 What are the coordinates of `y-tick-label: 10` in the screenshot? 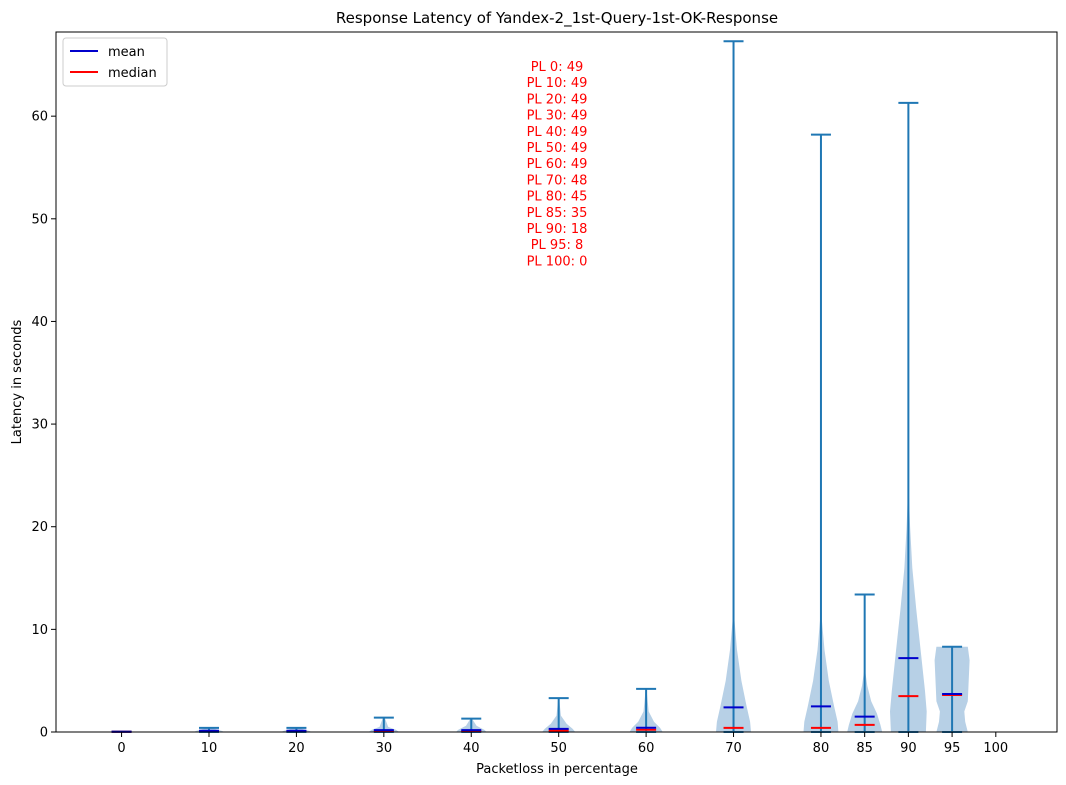 It's located at (39, 630).